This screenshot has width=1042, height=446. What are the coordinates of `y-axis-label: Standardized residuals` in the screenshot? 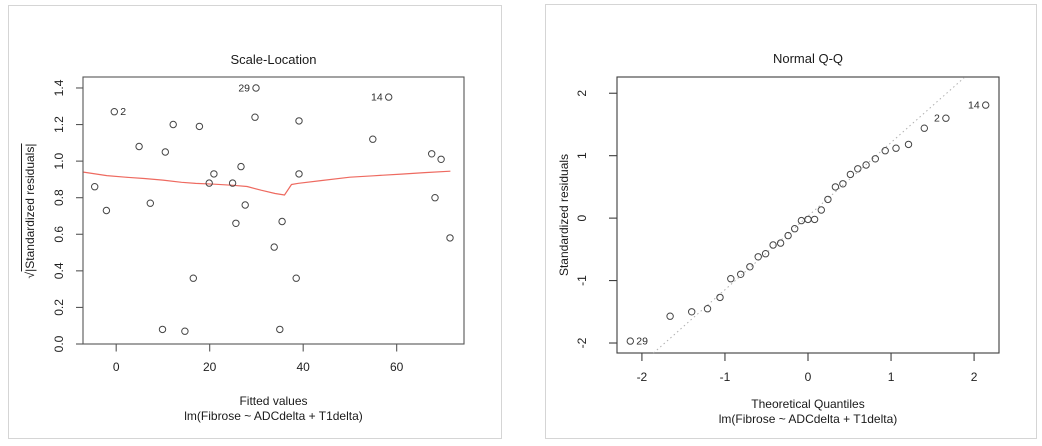 It's located at (564, 215).